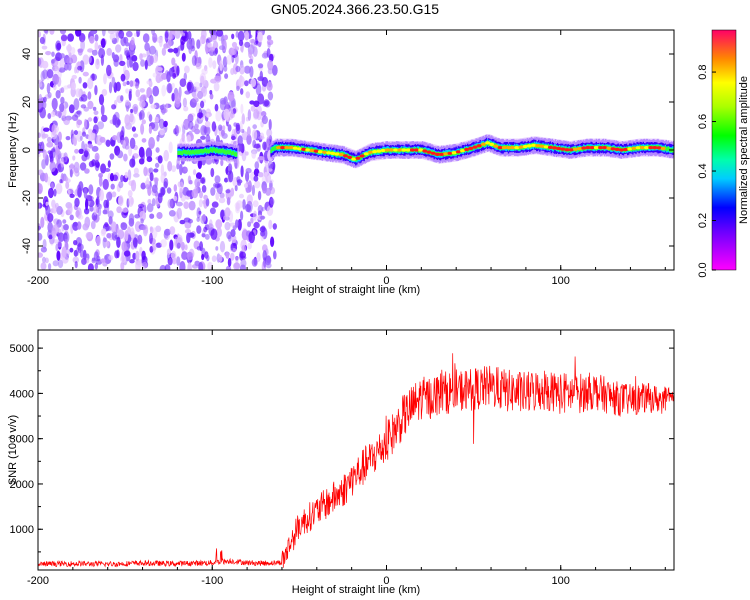  I want to click on snr-x-tick-label: -200, so click(38, 581).